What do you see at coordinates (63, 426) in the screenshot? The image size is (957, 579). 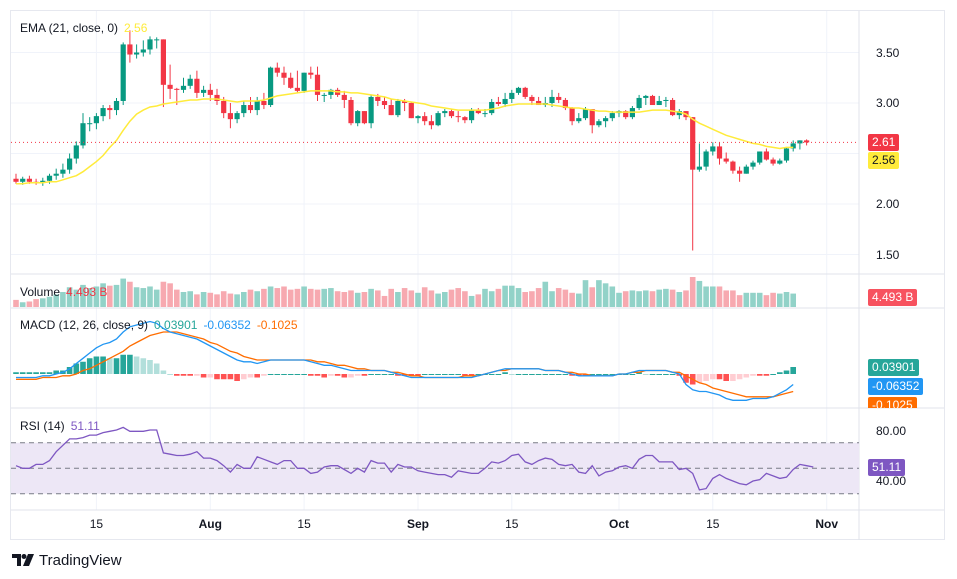 I see `rsi-legend: RSI (14) 51.11` at bounding box center [63, 426].